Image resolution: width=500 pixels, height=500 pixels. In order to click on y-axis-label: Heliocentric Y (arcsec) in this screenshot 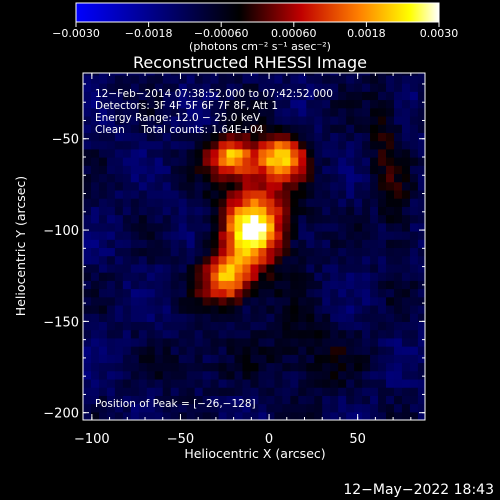, I will do `click(20, 246)`.